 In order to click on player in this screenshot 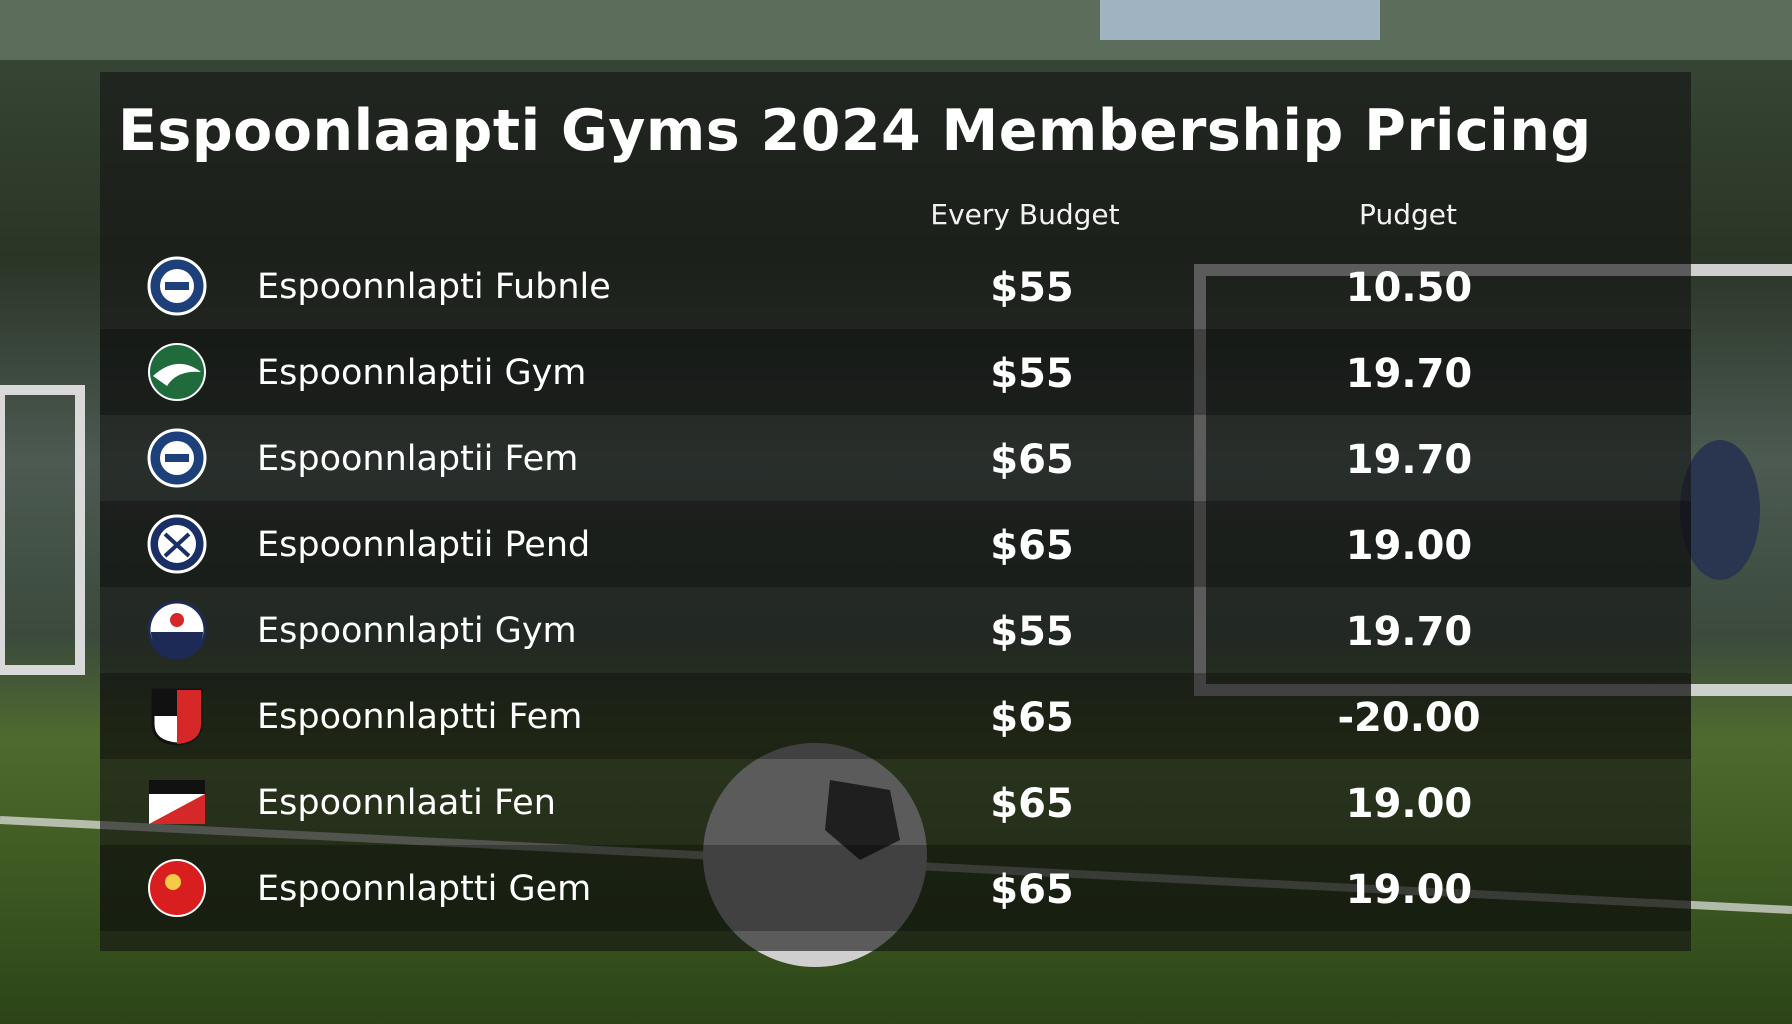, I will do `click(1720, 510)`.